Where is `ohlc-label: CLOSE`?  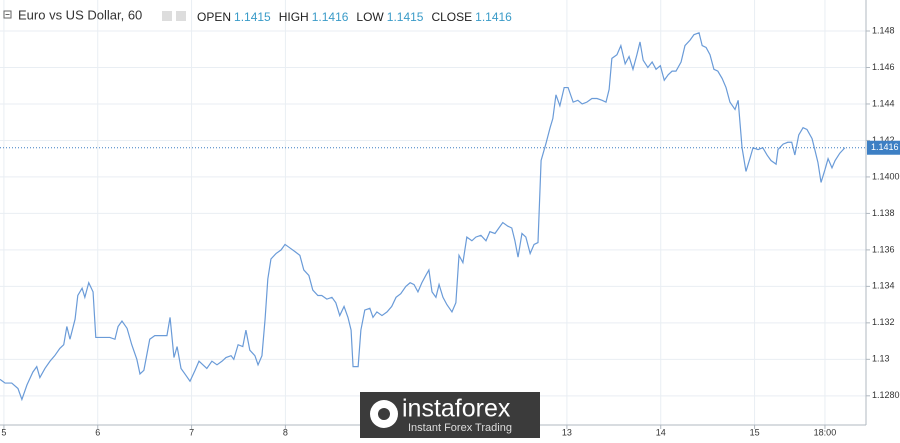
ohlc-label: CLOSE is located at coordinates (451, 17).